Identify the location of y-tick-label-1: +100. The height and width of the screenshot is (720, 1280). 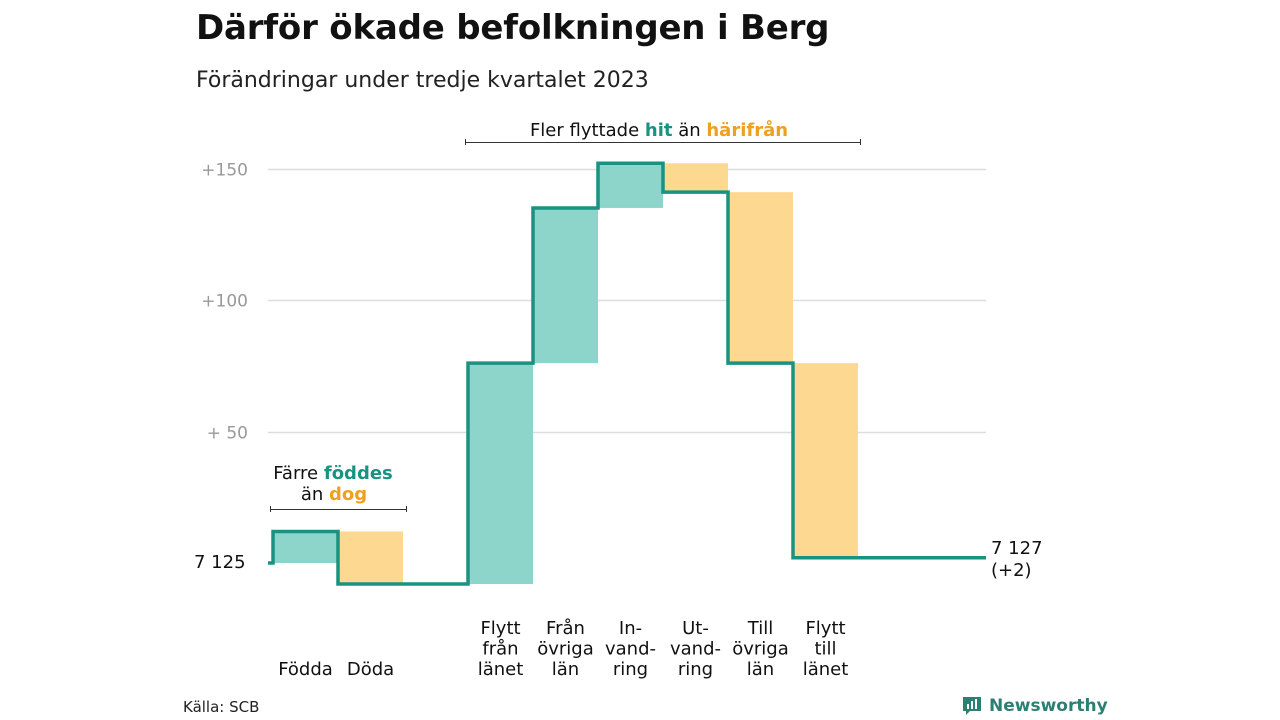
(224, 302).